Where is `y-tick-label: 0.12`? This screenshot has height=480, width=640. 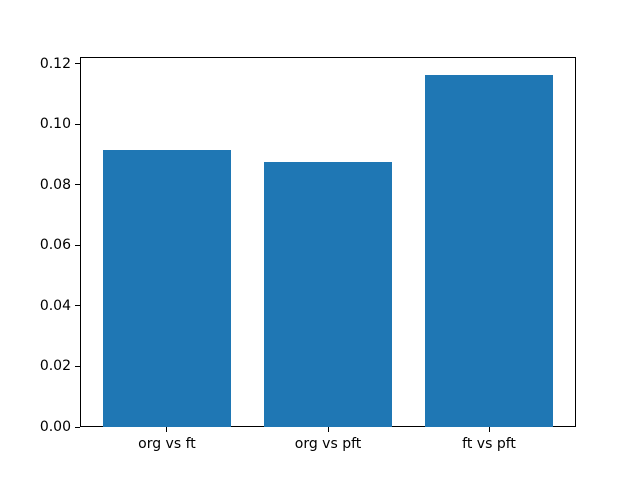 y-tick-label: 0.12 is located at coordinates (55, 63).